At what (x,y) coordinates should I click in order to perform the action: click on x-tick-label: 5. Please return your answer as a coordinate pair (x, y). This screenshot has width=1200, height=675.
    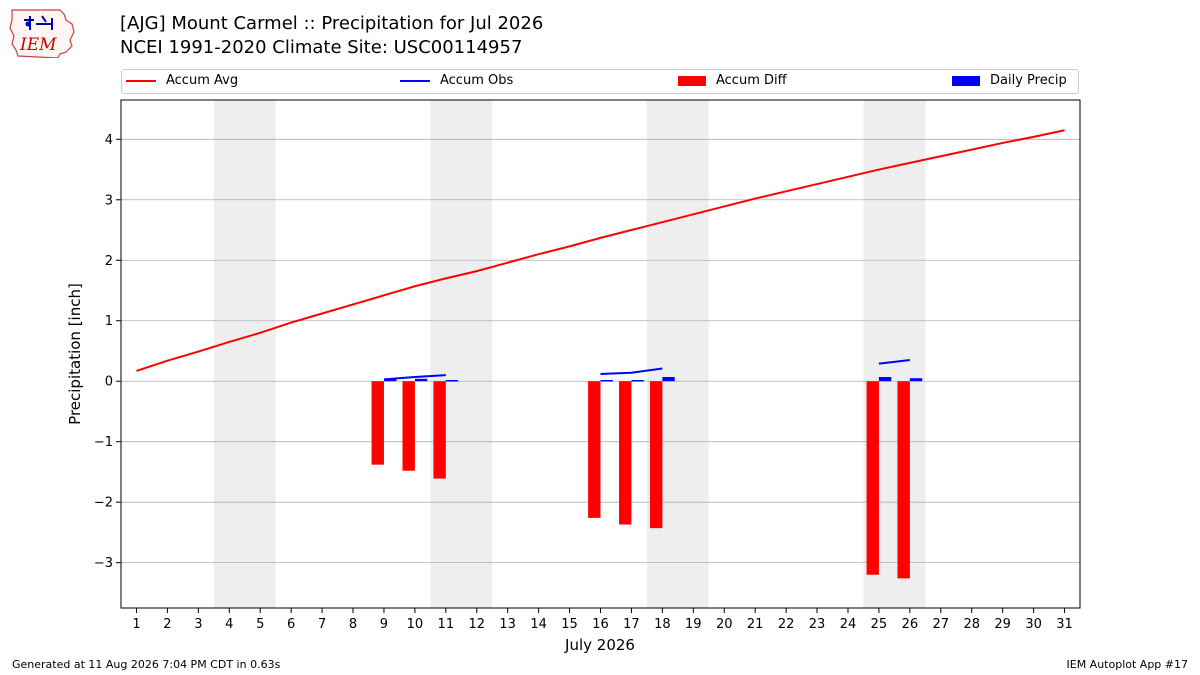
    Looking at the image, I should click on (260, 624).